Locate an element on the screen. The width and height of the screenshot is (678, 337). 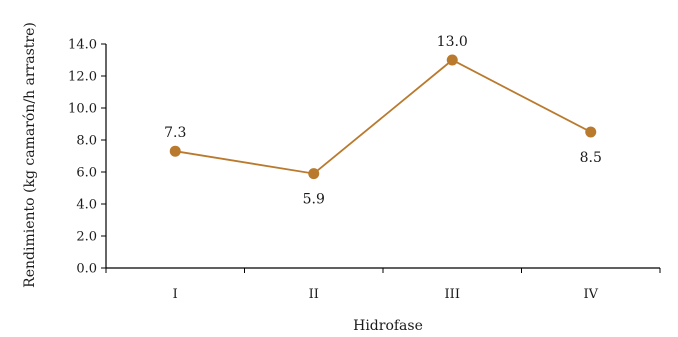
y-tick-label: 10.0 is located at coordinates (82, 109).